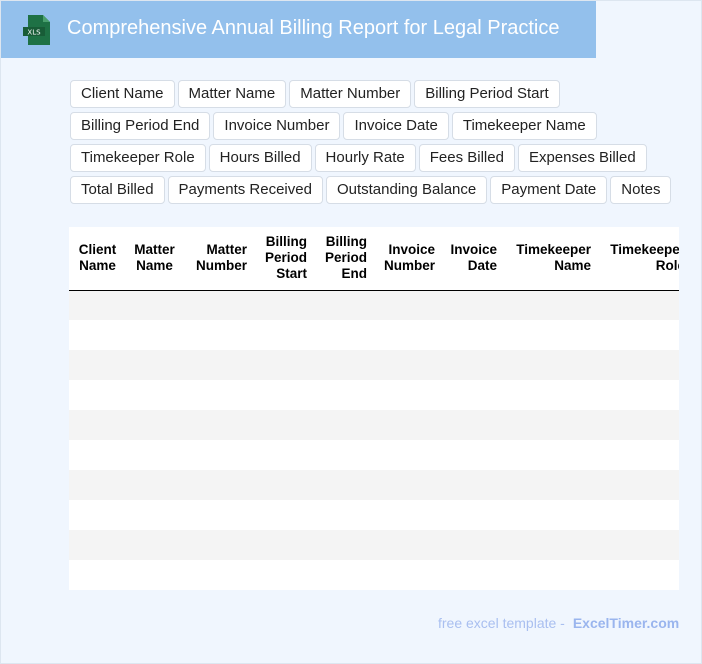 The height and width of the screenshot is (664, 702). Describe the element at coordinates (277, 126) in the screenshot. I see `field-tag: Invoice Number` at that location.